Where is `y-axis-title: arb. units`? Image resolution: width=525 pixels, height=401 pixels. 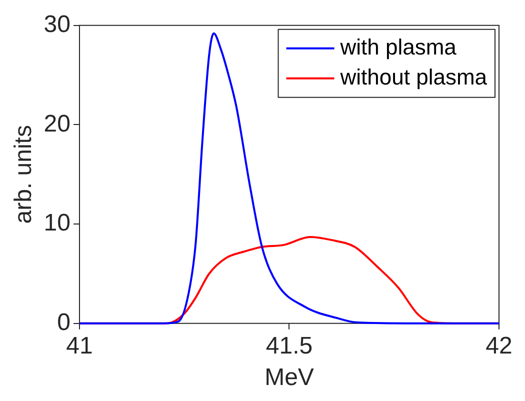
y-axis-title: arb. units is located at coordinates (24, 174).